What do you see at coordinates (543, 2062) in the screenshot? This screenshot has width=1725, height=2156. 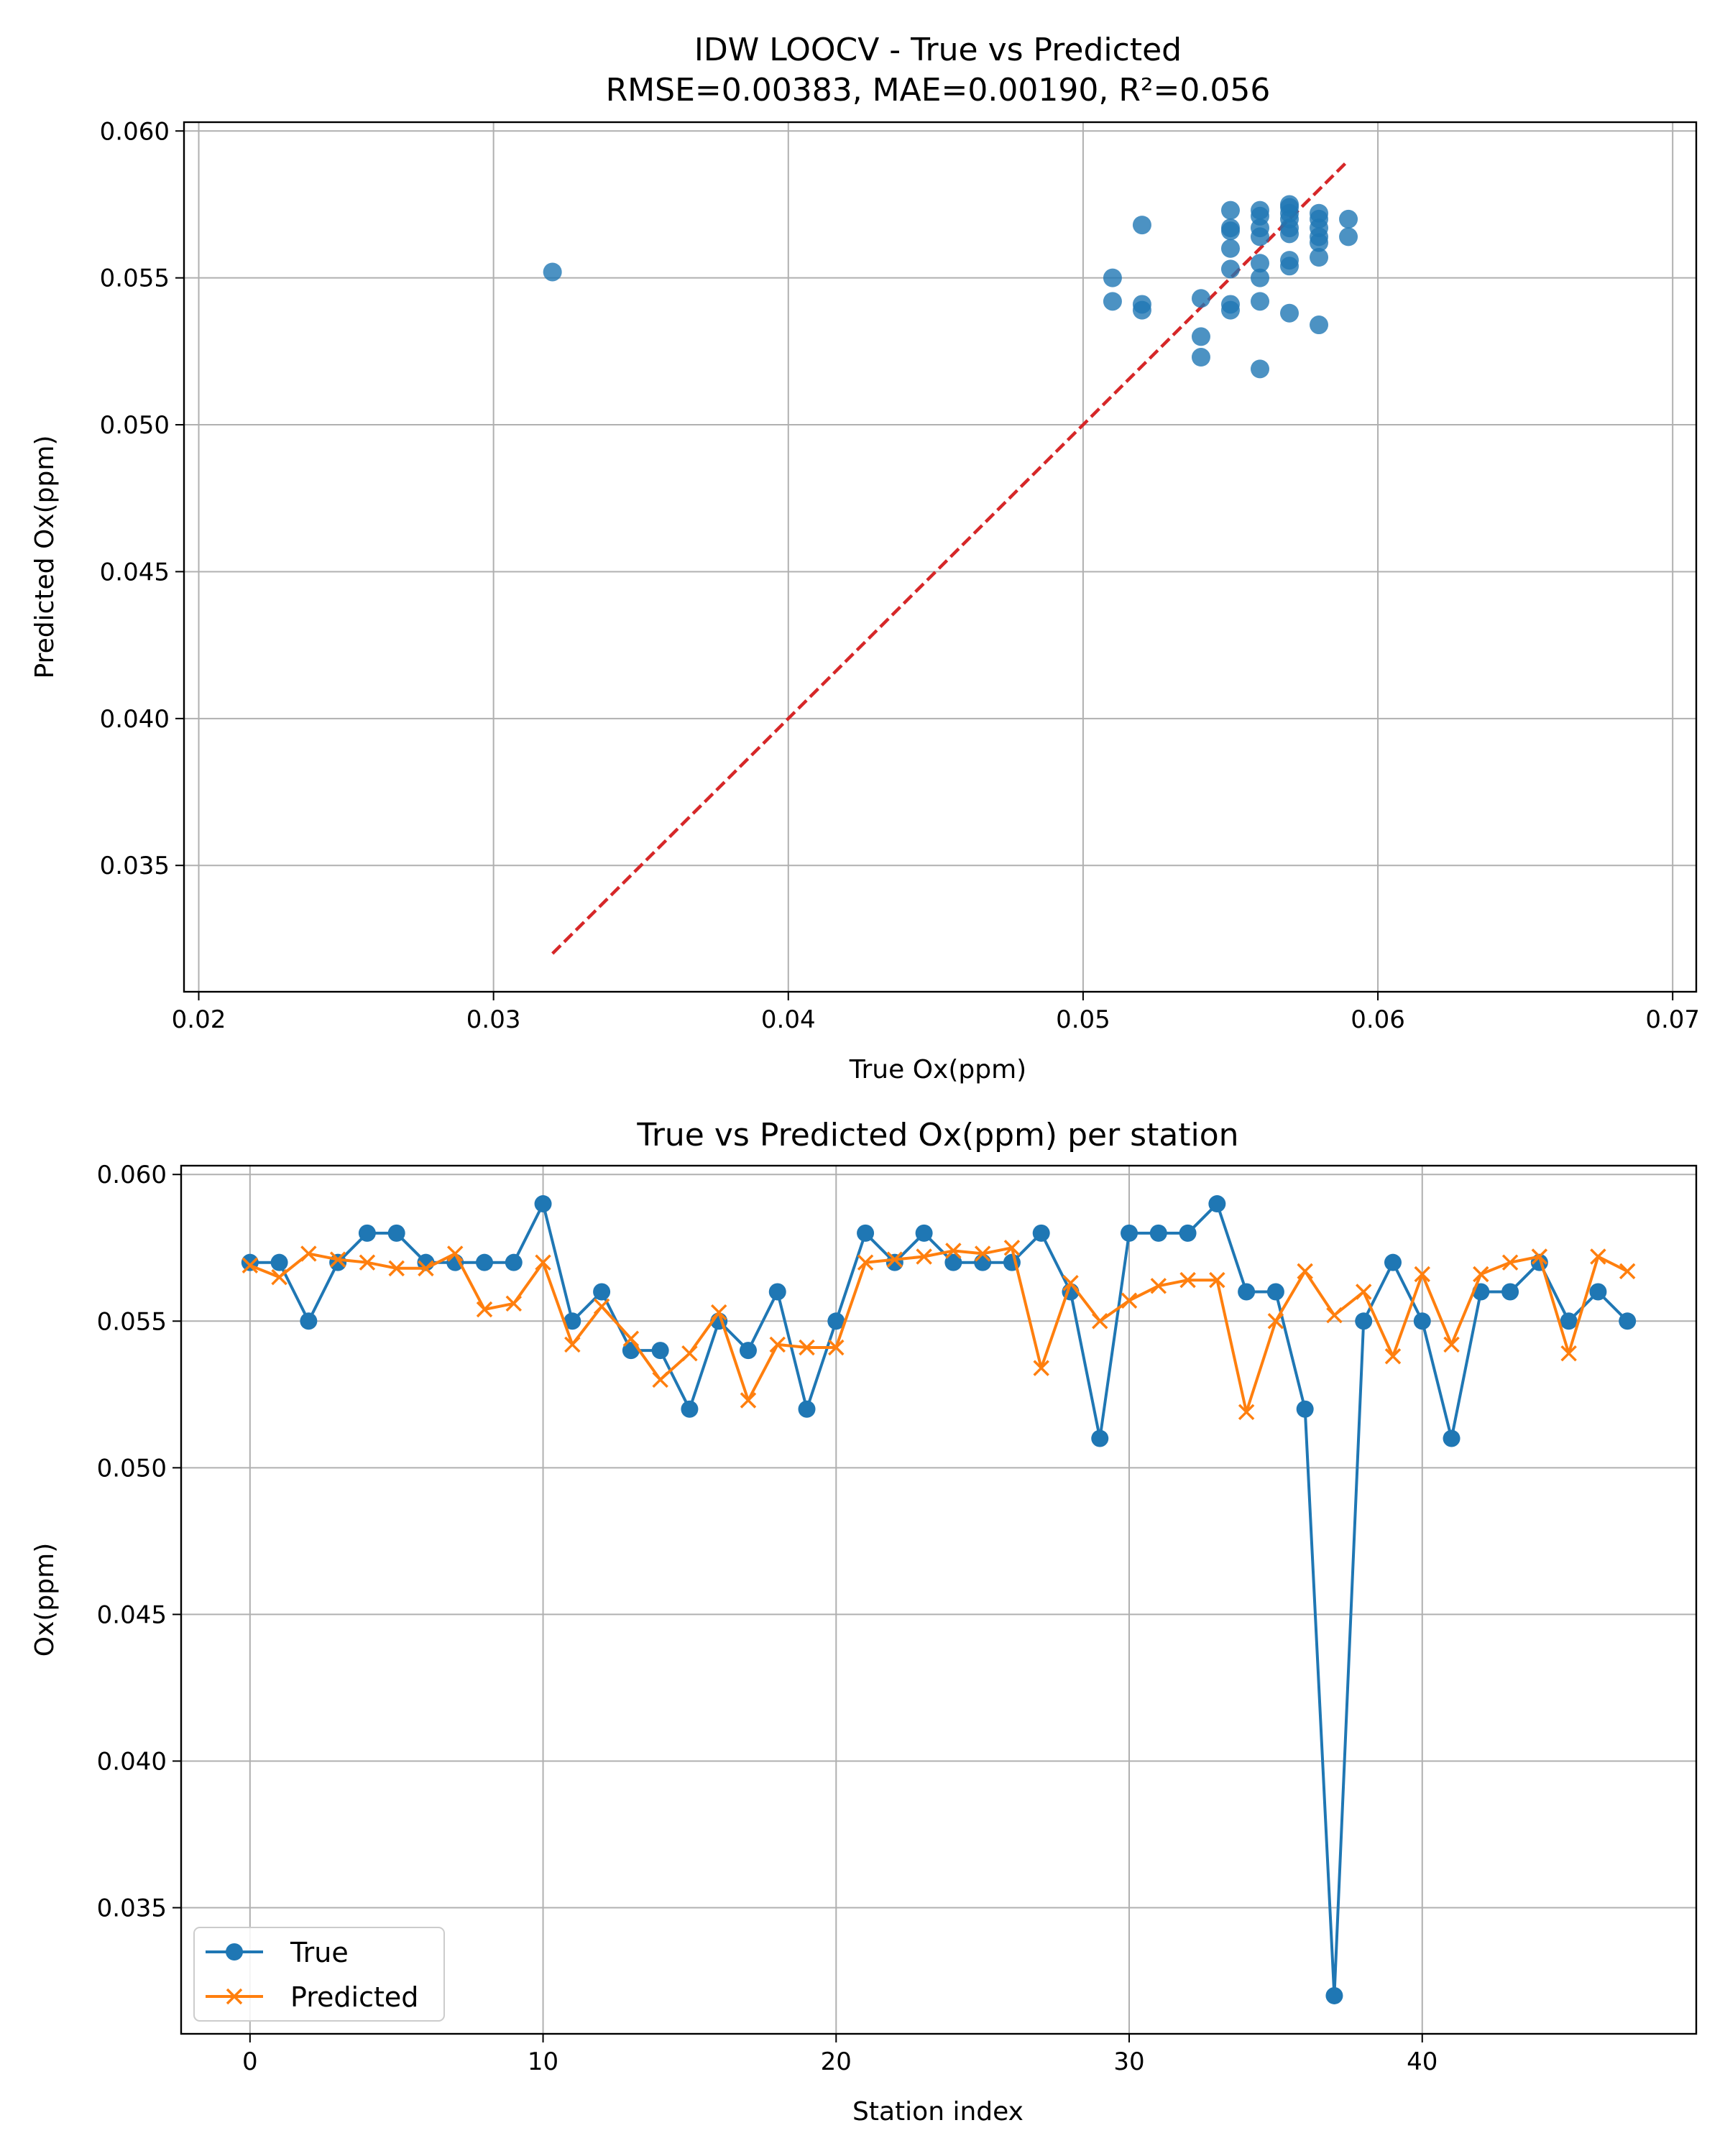 I see `line-xtick-label: 10` at bounding box center [543, 2062].